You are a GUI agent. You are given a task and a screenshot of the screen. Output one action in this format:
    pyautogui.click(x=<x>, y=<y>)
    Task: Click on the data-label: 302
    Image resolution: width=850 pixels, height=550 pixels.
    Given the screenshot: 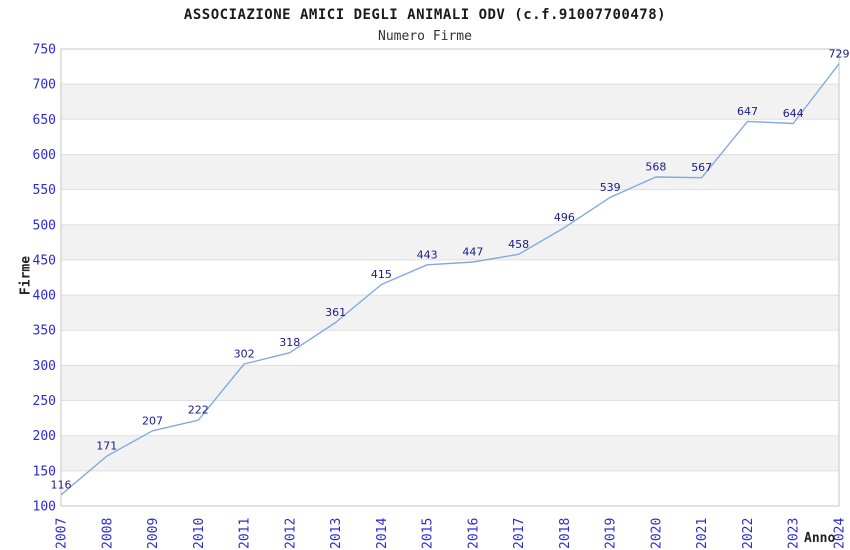 What is the action you would take?
    pyautogui.click(x=244, y=354)
    